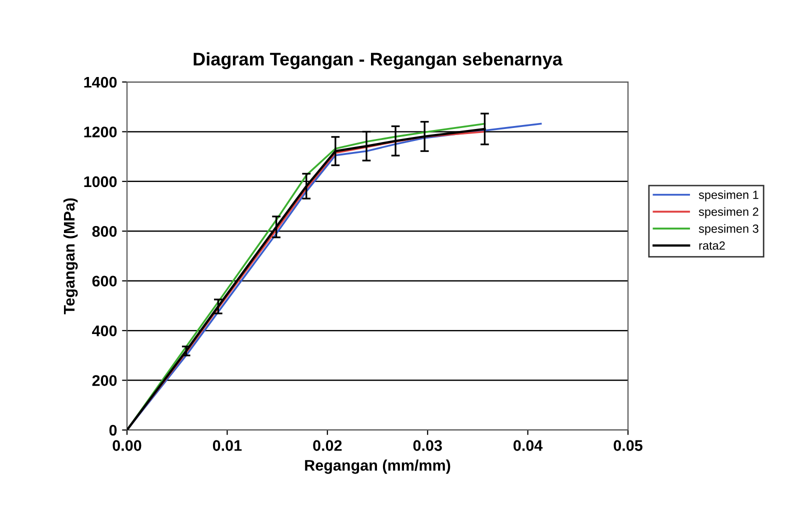 The height and width of the screenshot is (512, 795). I want to click on y-axis-title: Tegangan (MPa), so click(70, 256).